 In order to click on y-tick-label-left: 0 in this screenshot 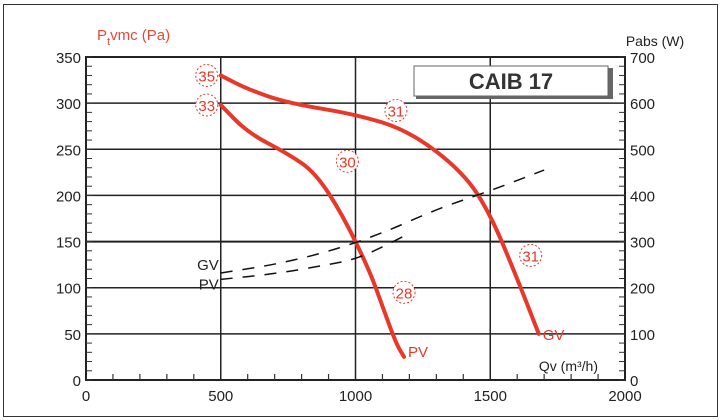, I will do `click(77, 381)`.